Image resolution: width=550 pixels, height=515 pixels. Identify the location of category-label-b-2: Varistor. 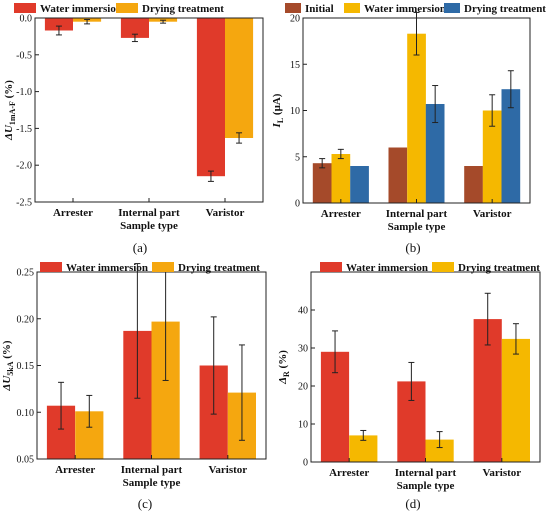
(492, 214).